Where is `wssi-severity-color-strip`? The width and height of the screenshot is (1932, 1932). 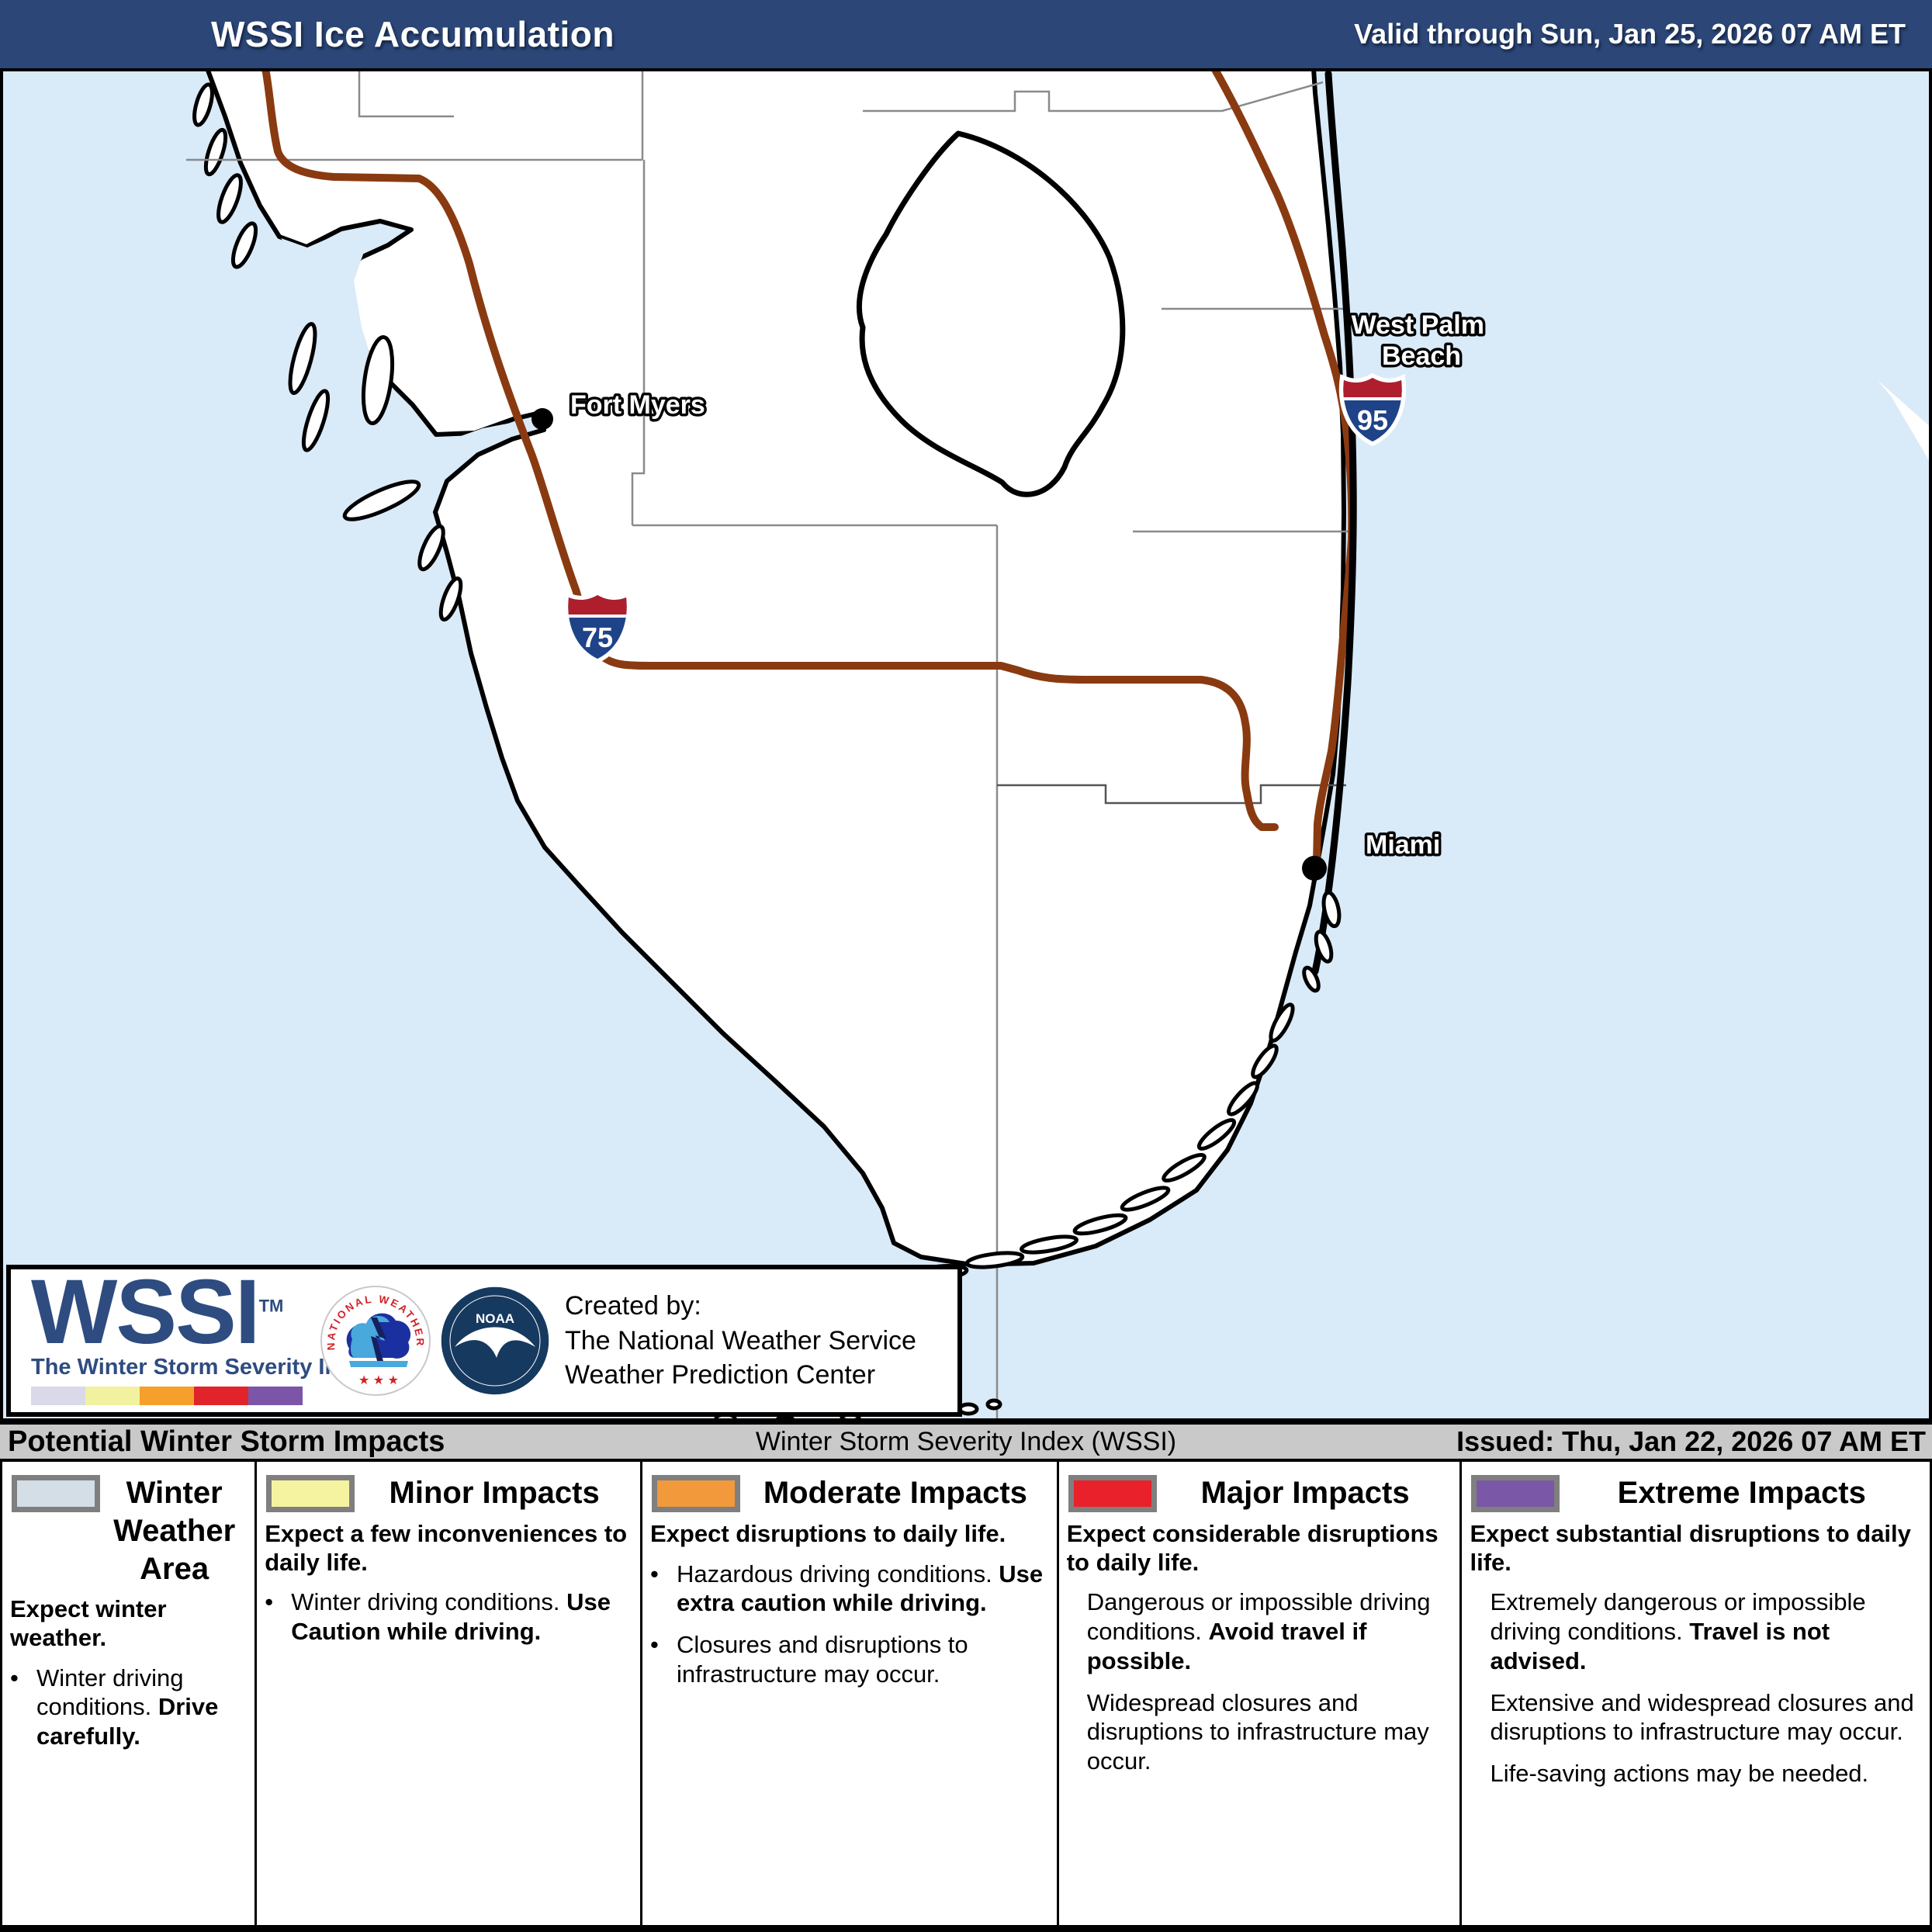
wssi-severity-color-strip is located at coordinates (167, 1395).